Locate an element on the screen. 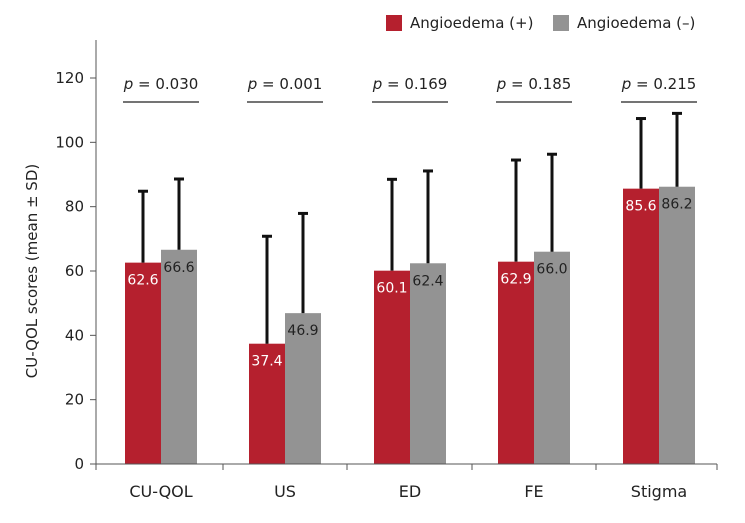 This screenshot has height=523, width=745. bar-stigma-s2 is located at coordinates (677, 325).